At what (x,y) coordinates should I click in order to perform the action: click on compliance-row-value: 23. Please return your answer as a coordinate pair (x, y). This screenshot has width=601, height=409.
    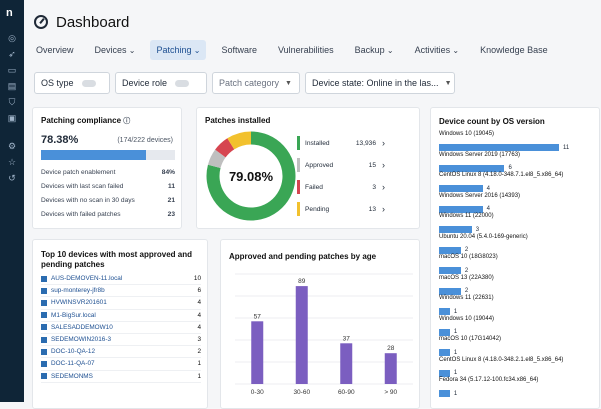
    Looking at the image, I should click on (171, 214).